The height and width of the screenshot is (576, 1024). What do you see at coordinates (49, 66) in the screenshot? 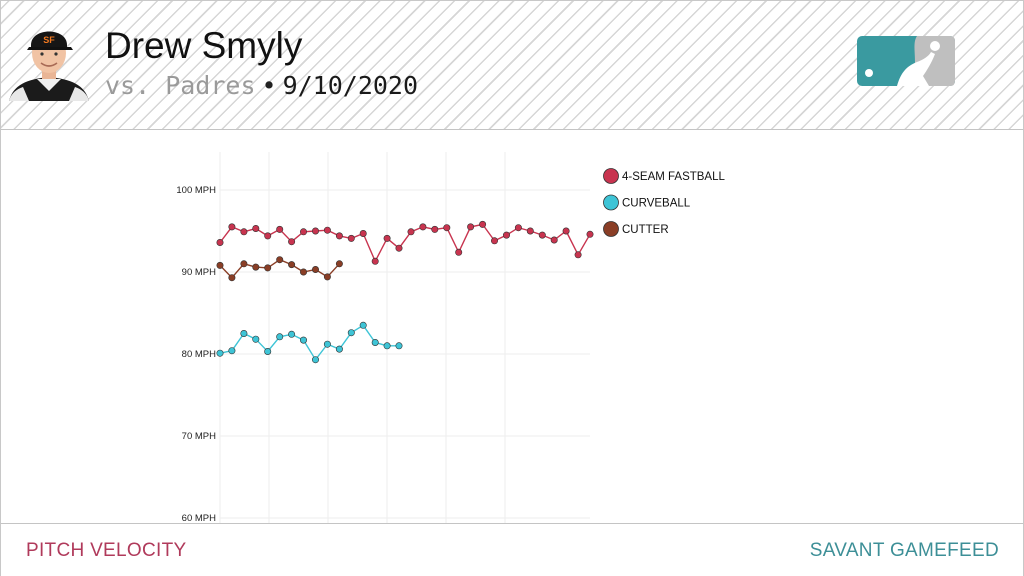
I see `player-headshot-icon: SF` at bounding box center [49, 66].